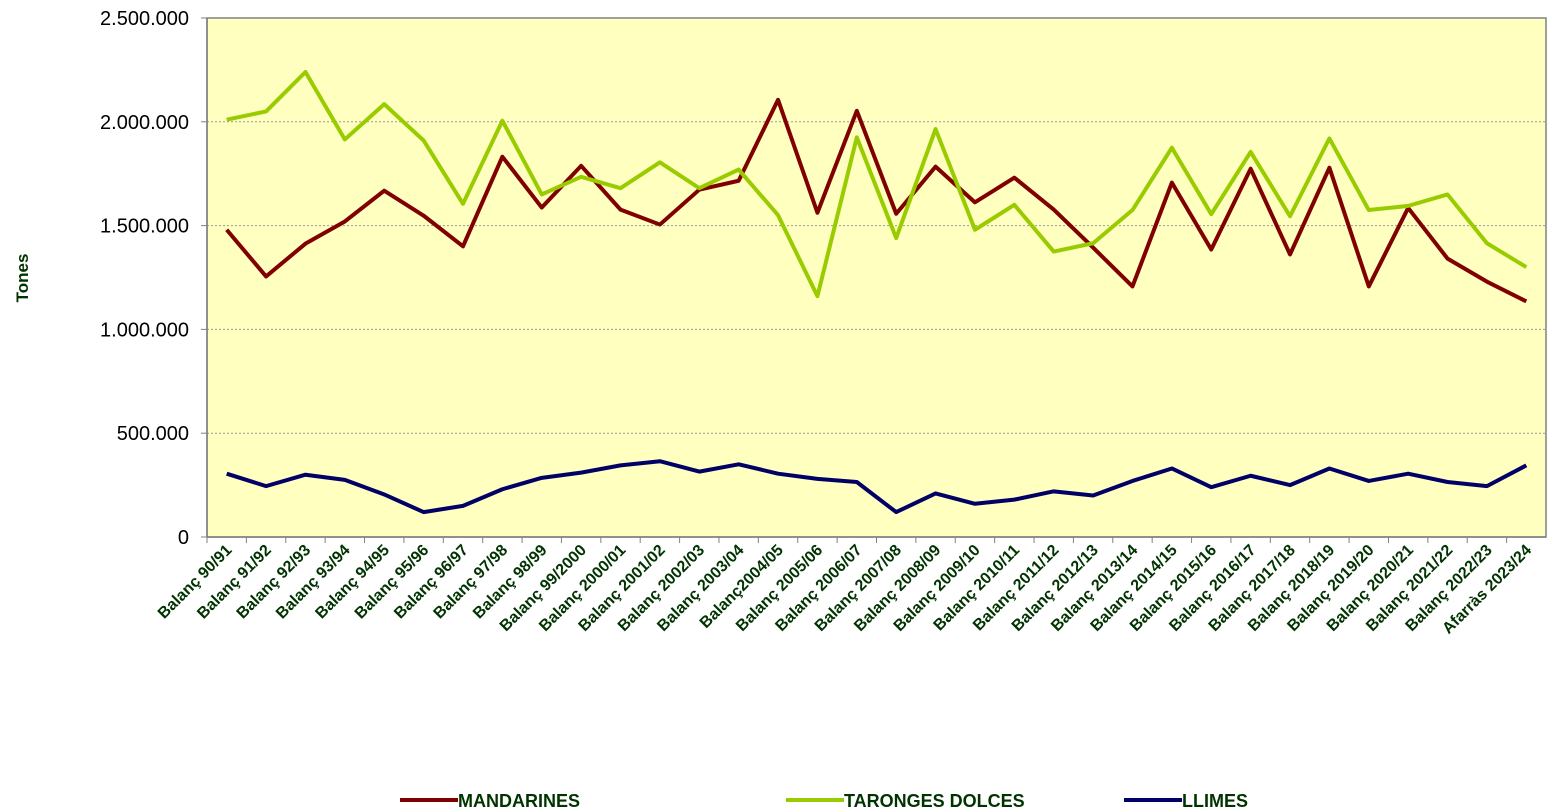  Describe the element at coordinates (877, 487) in the screenshot. I see `line-series` at that location.